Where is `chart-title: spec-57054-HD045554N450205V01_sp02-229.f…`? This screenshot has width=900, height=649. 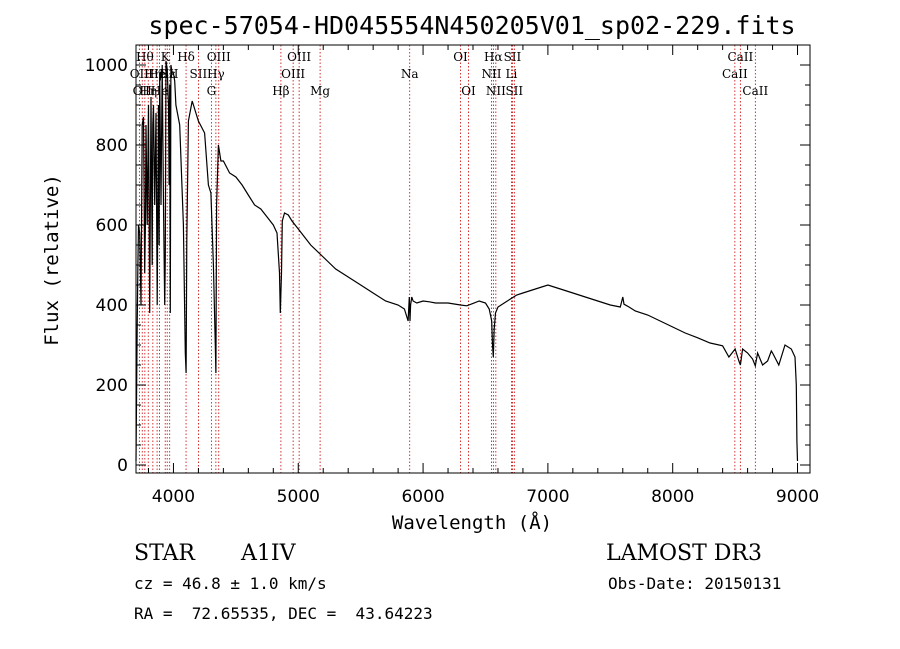
chart-title: spec-57054-HD045554N450205V01_sp02-229.f… is located at coordinates (471, 25).